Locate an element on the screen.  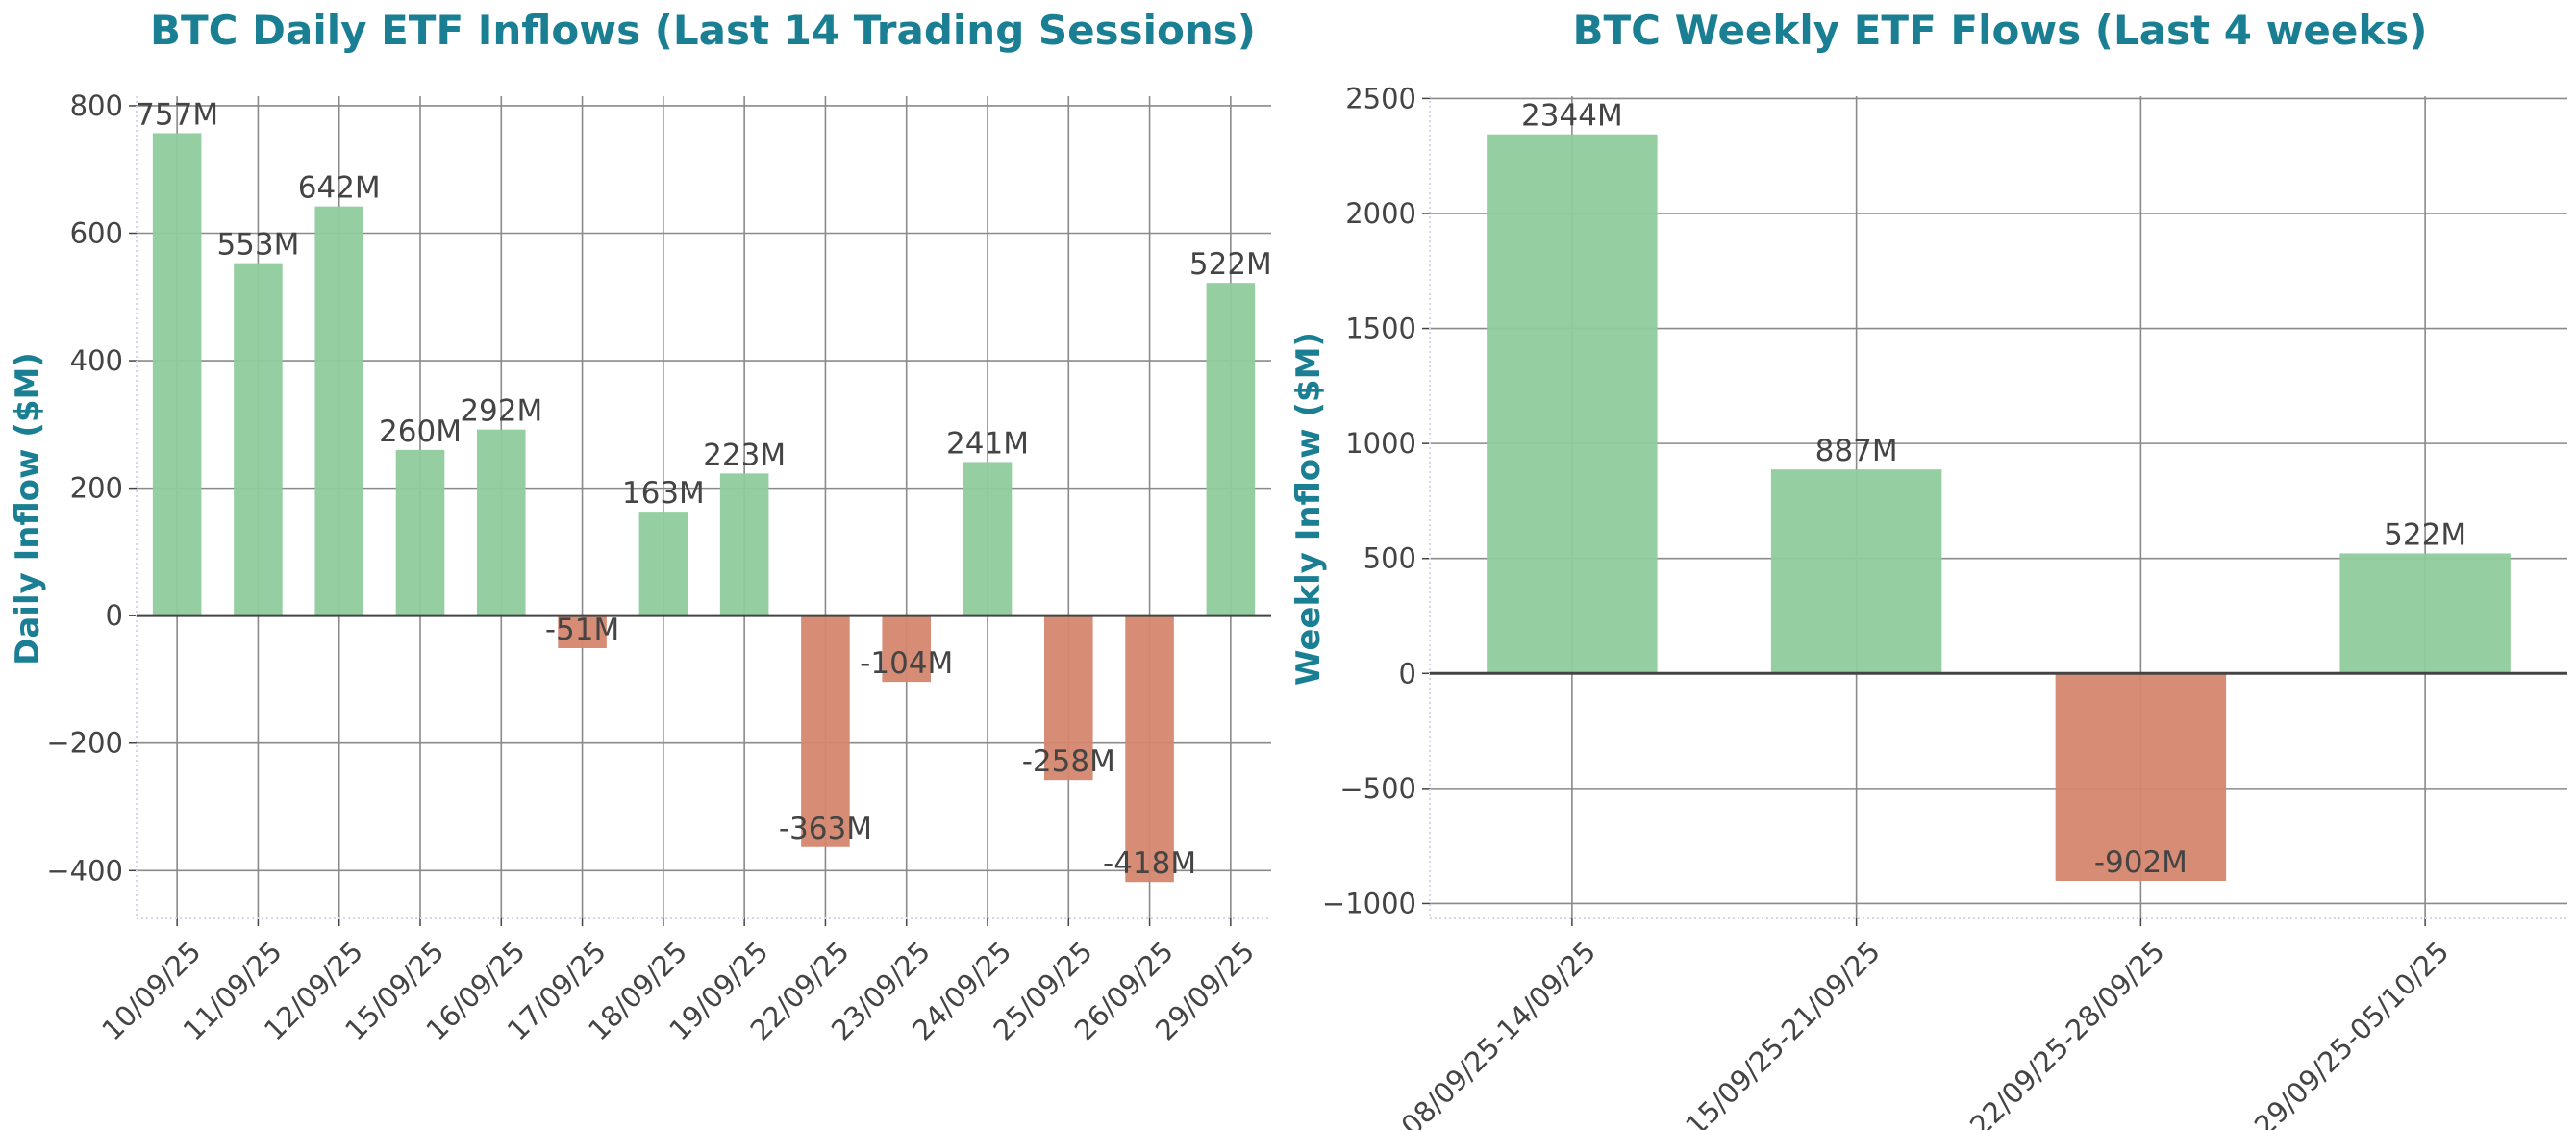
bar-22/09/25-28/09/25 is located at coordinates (2141, 777).